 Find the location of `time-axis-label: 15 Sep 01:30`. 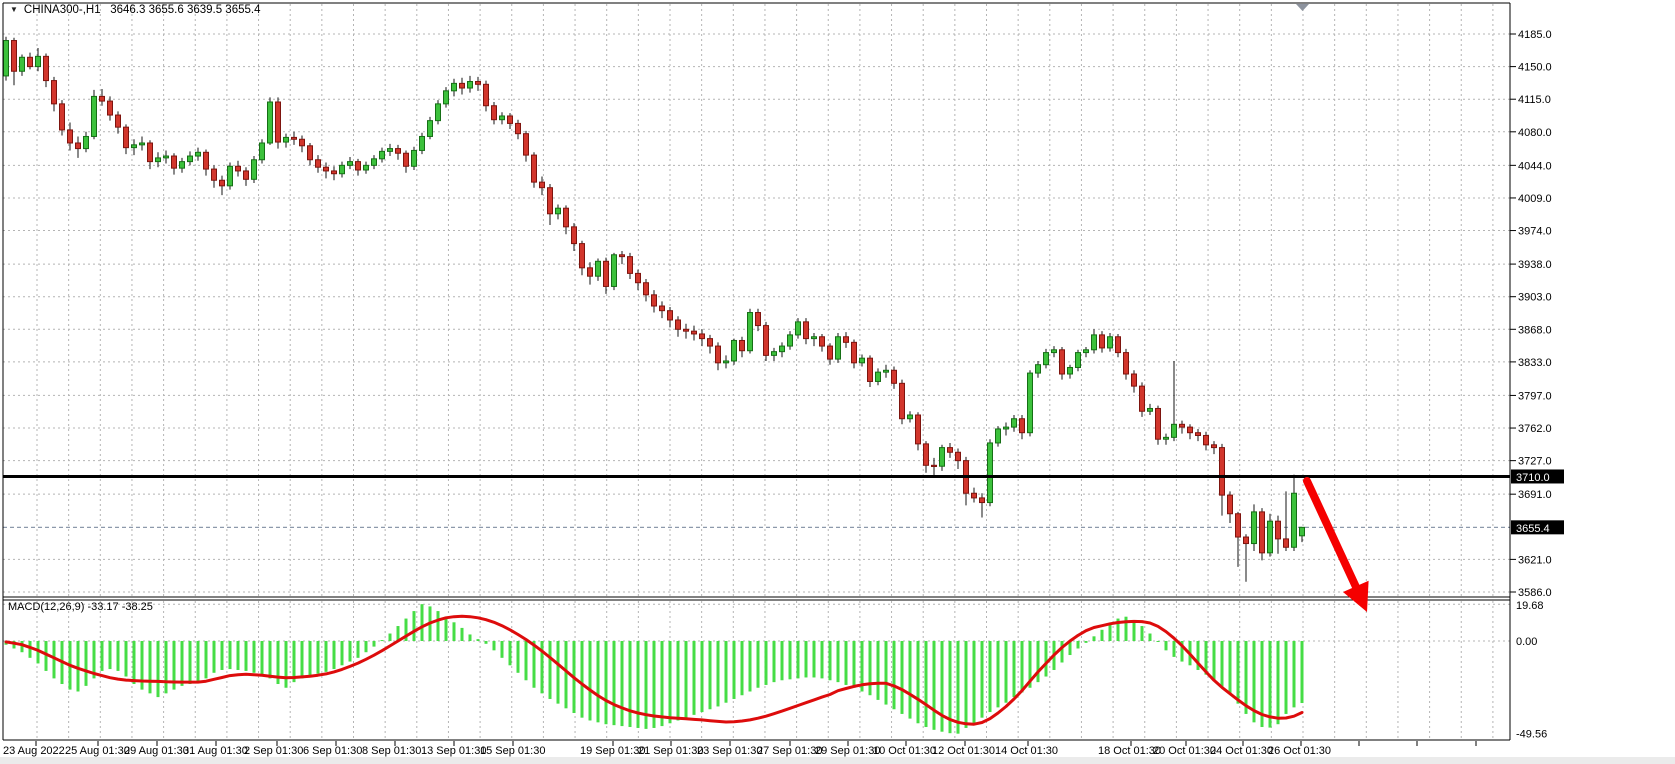

time-axis-label: 15 Sep 01:30 is located at coordinates (512, 751).